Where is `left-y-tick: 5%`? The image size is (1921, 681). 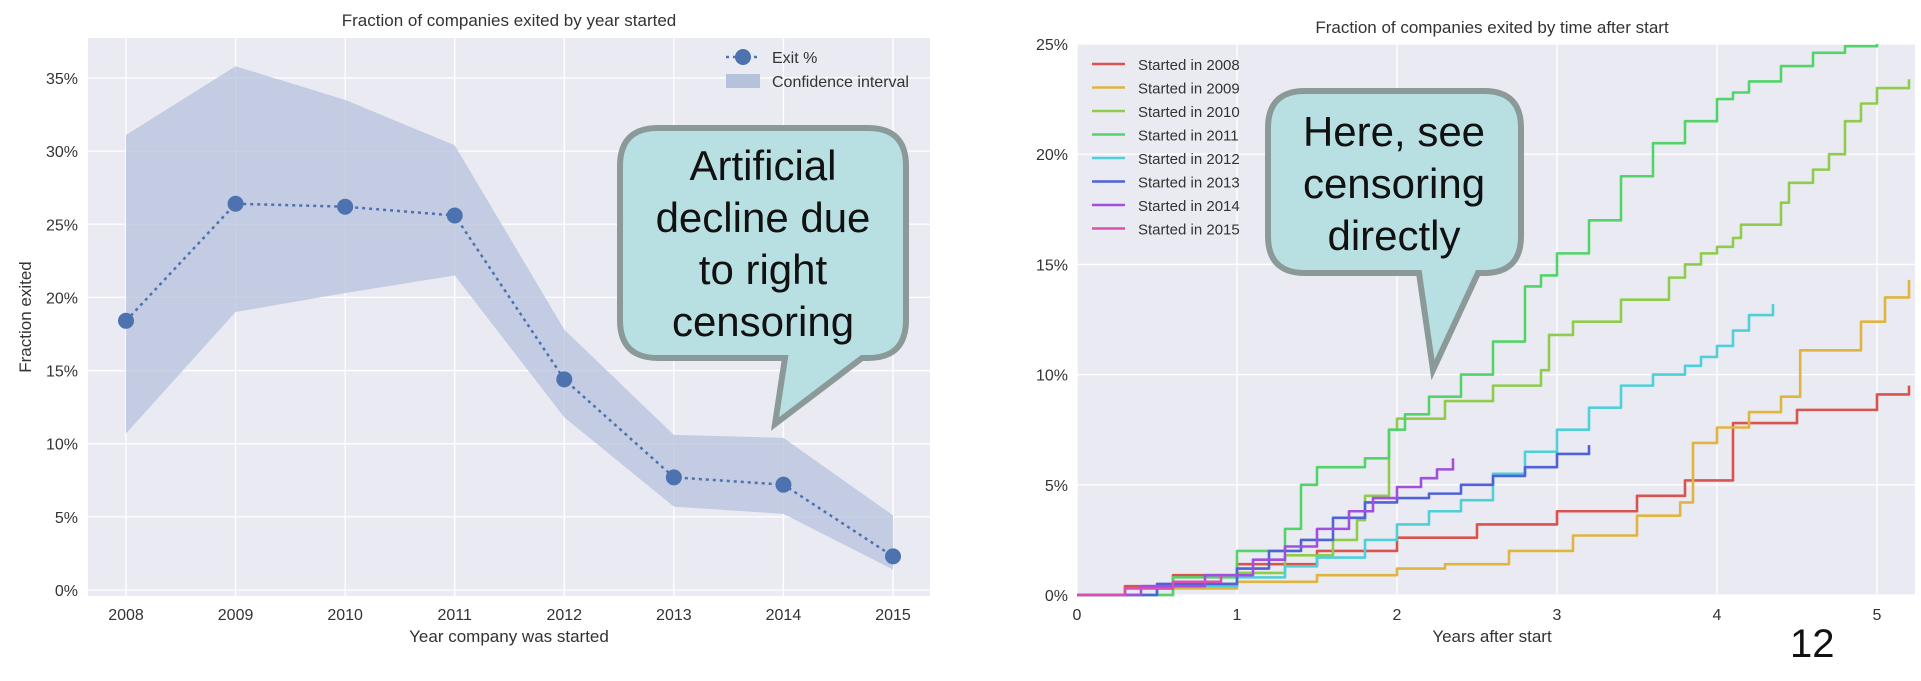 left-y-tick: 5% is located at coordinates (66, 518).